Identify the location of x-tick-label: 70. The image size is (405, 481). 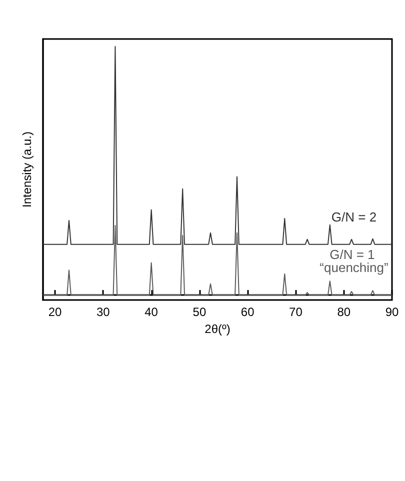
(296, 312).